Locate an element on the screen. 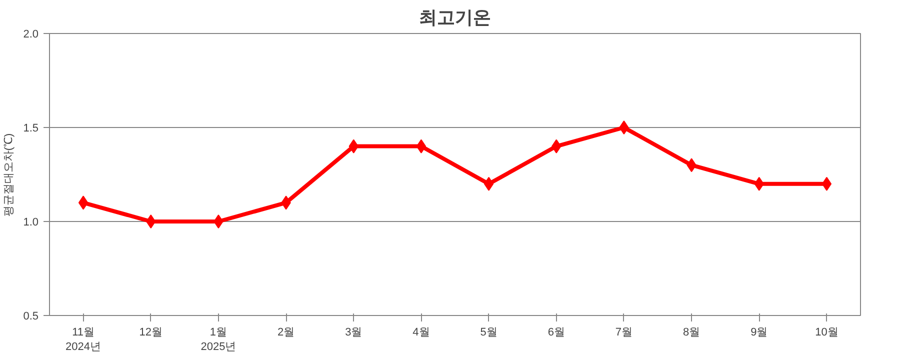 This screenshot has width=902, height=357. x-tick-label: 10월 is located at coordinates (826, 332).